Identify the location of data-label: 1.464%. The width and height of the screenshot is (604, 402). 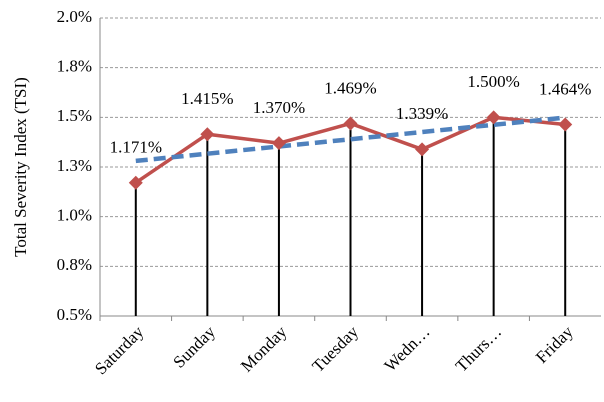
(565, 88).